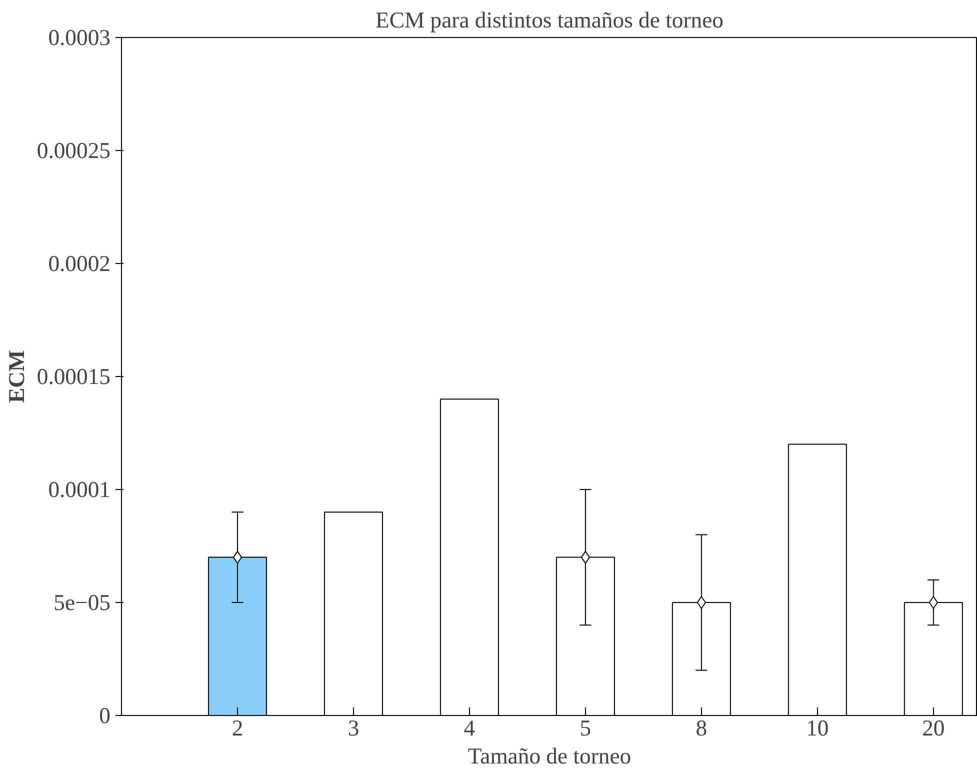 This screenshot has width=977, height=771. I want to click on y-tick-label: 5e−05, so click(82, 602).